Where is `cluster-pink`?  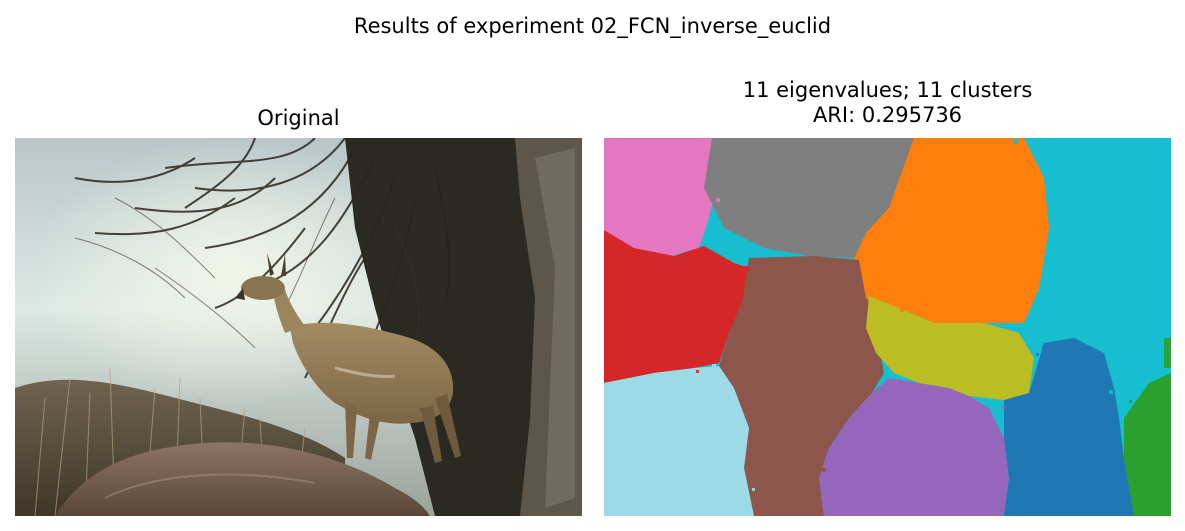
cluster-pink is located at coordinates (661, 198).